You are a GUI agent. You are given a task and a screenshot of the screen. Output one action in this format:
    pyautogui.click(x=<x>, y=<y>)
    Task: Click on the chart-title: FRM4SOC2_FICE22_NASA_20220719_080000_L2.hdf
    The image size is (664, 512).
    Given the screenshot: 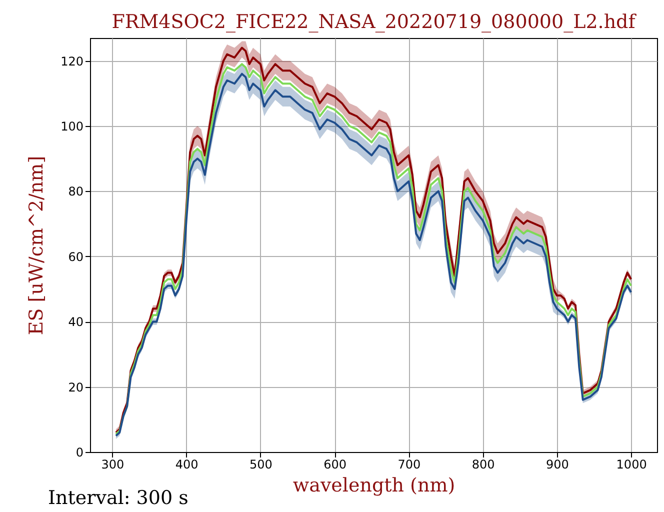 What is the action you would take?
    pyautogui.click(x=375, y=22)
    